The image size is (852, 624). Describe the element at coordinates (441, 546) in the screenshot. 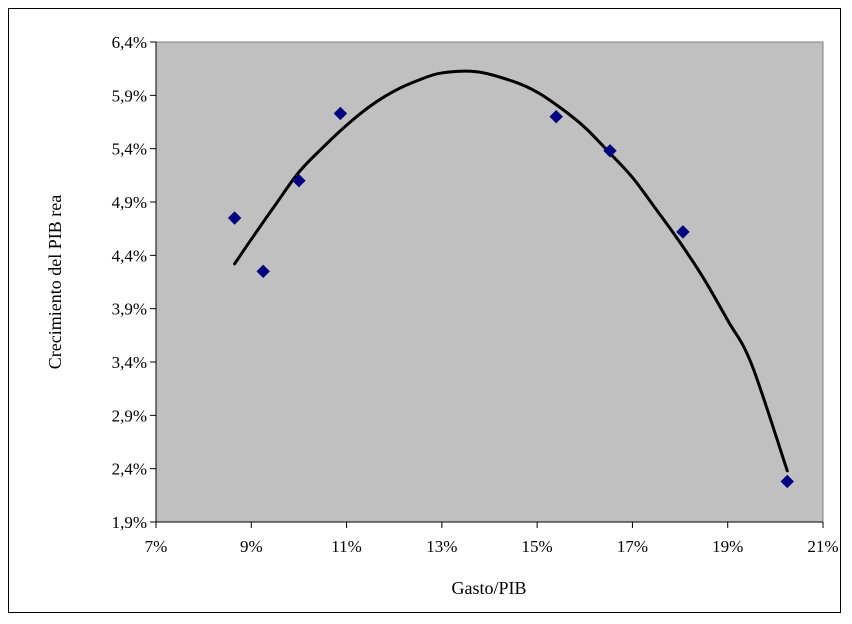

I see `x-tick-label: 13%` at that location.